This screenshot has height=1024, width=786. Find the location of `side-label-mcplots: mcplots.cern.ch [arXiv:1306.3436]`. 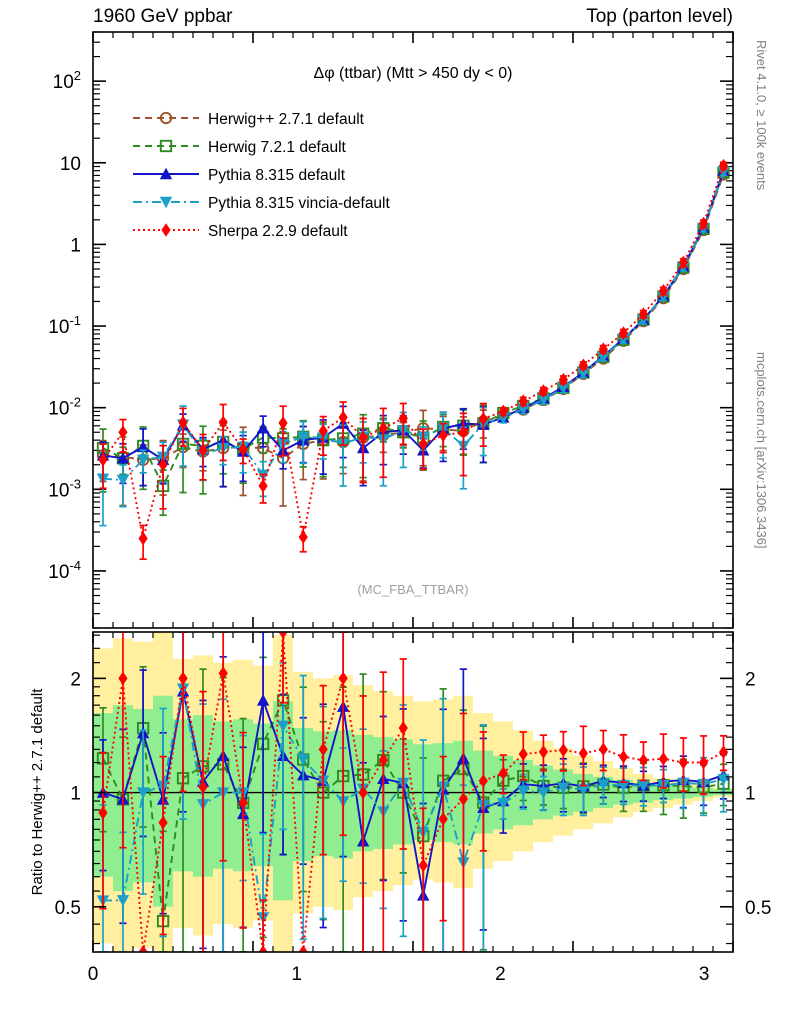

side-label-mcplots: mcplots.cern.ch [arXiv:1306.3436] is located at coordinates (761, 450).